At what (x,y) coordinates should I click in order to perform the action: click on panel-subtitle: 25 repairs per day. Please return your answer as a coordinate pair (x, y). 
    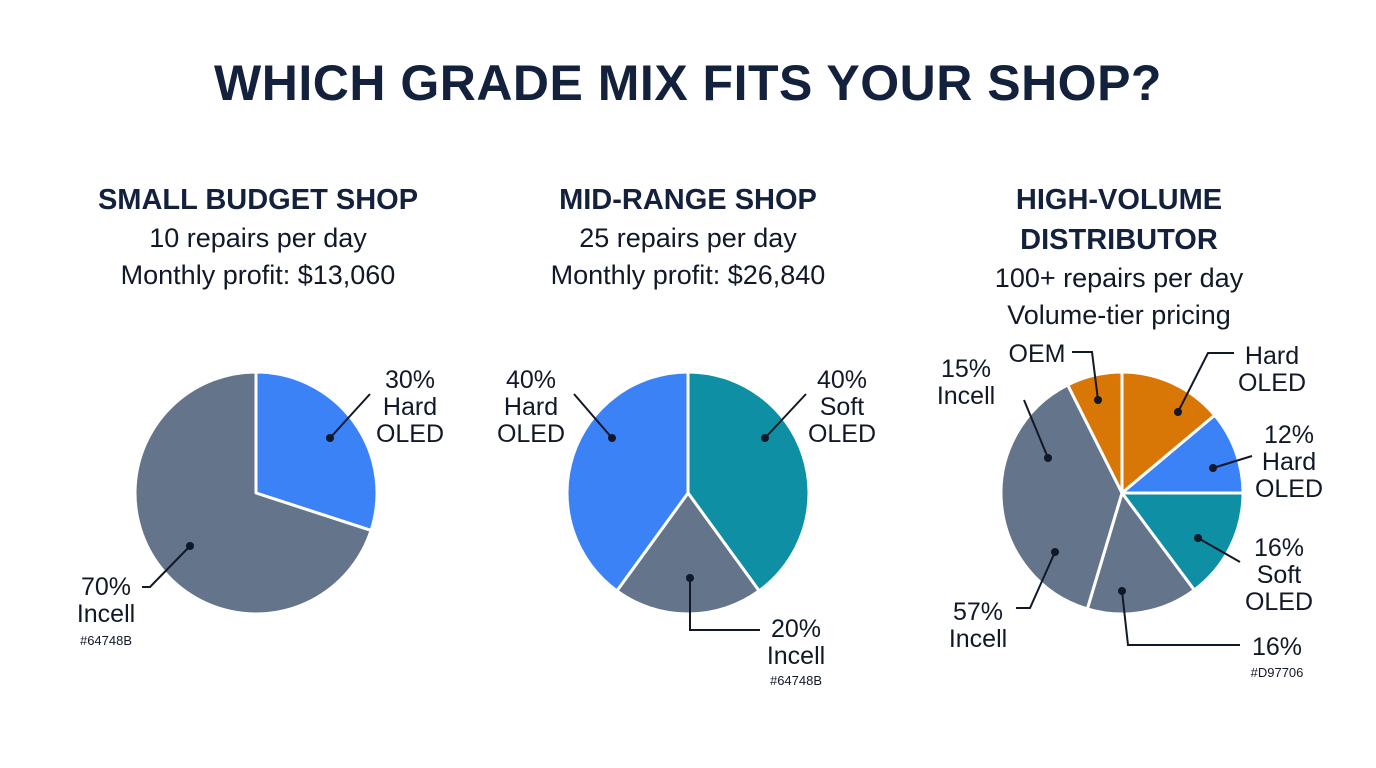
    Looking at the image, I should click on (688, 238).